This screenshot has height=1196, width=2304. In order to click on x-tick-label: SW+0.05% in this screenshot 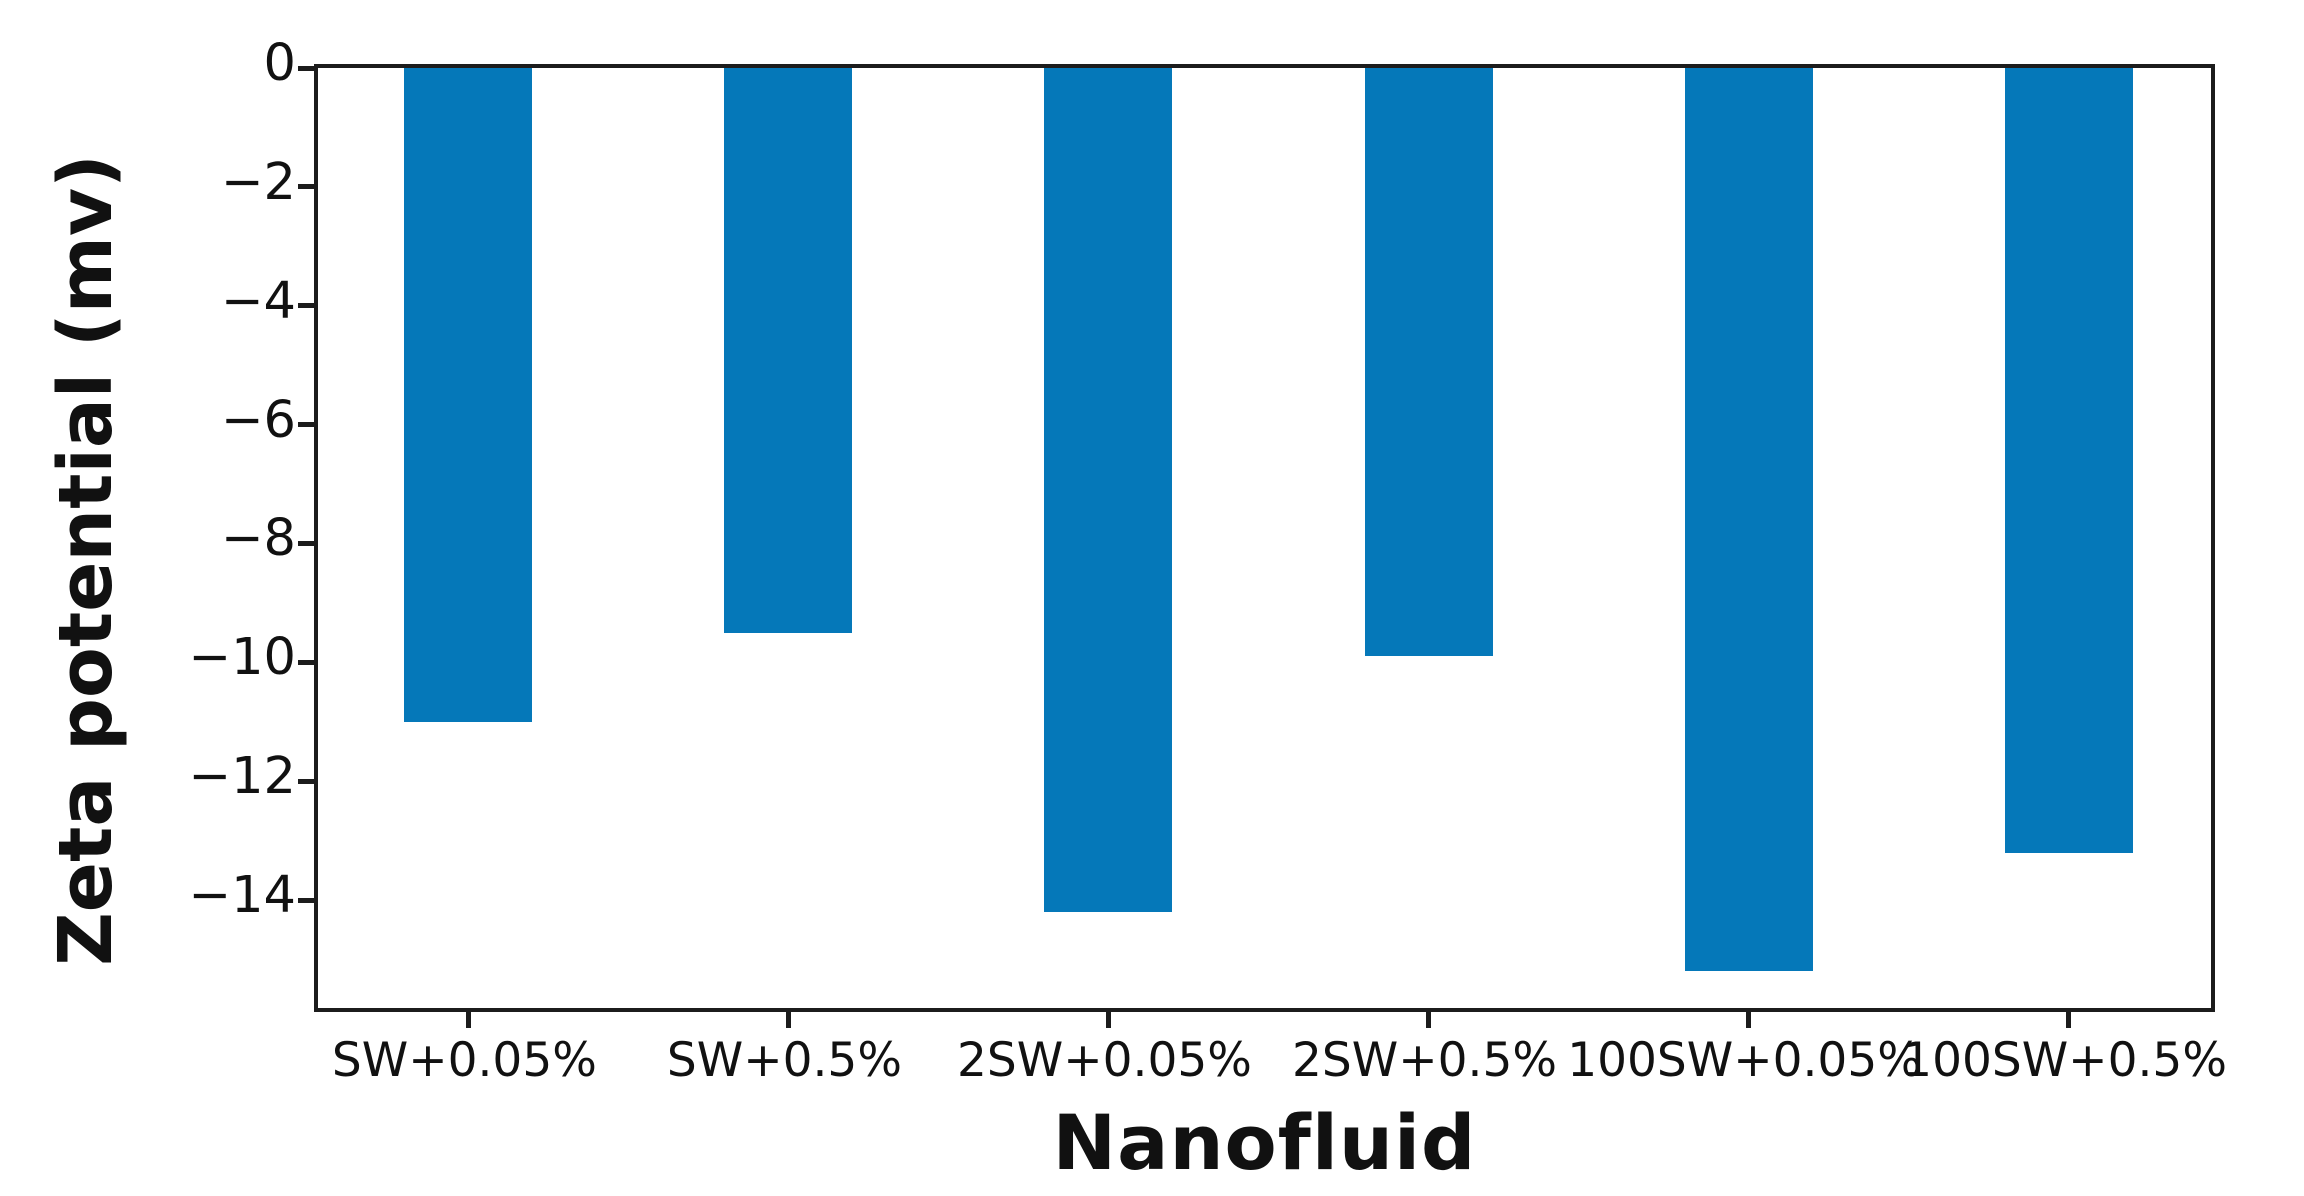, I will do `click(464, 1060)`.